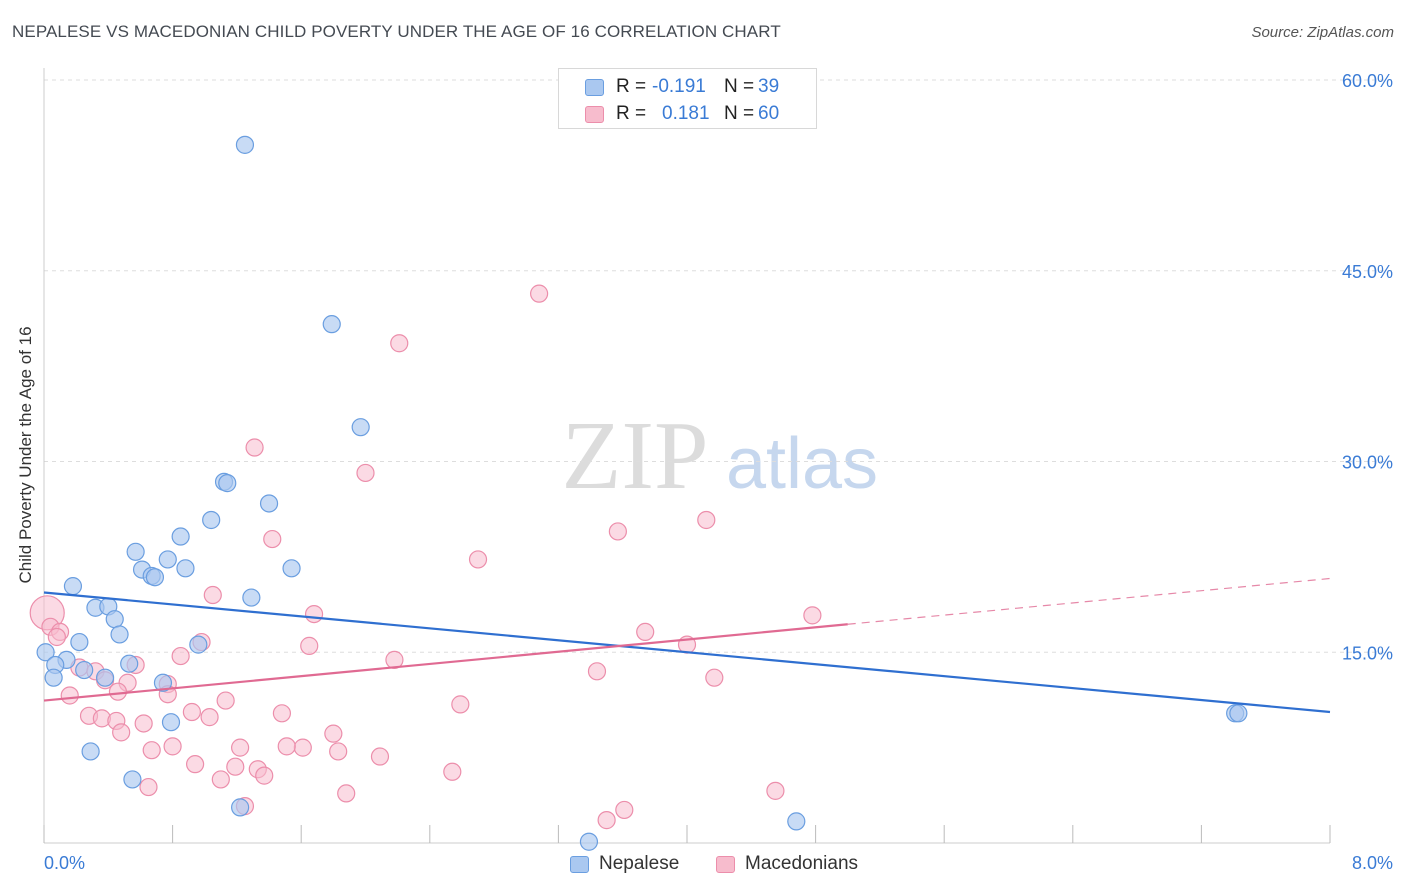  What do you see at coordinates (631, 86) in the screenshot?
I see `legend-r-label: R =` at bounding box center [631, 86].